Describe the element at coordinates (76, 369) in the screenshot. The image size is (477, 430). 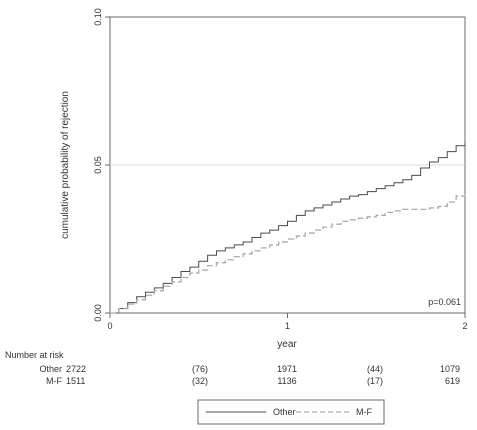
I see `risk-count-r0-c0: 2722` at that location.